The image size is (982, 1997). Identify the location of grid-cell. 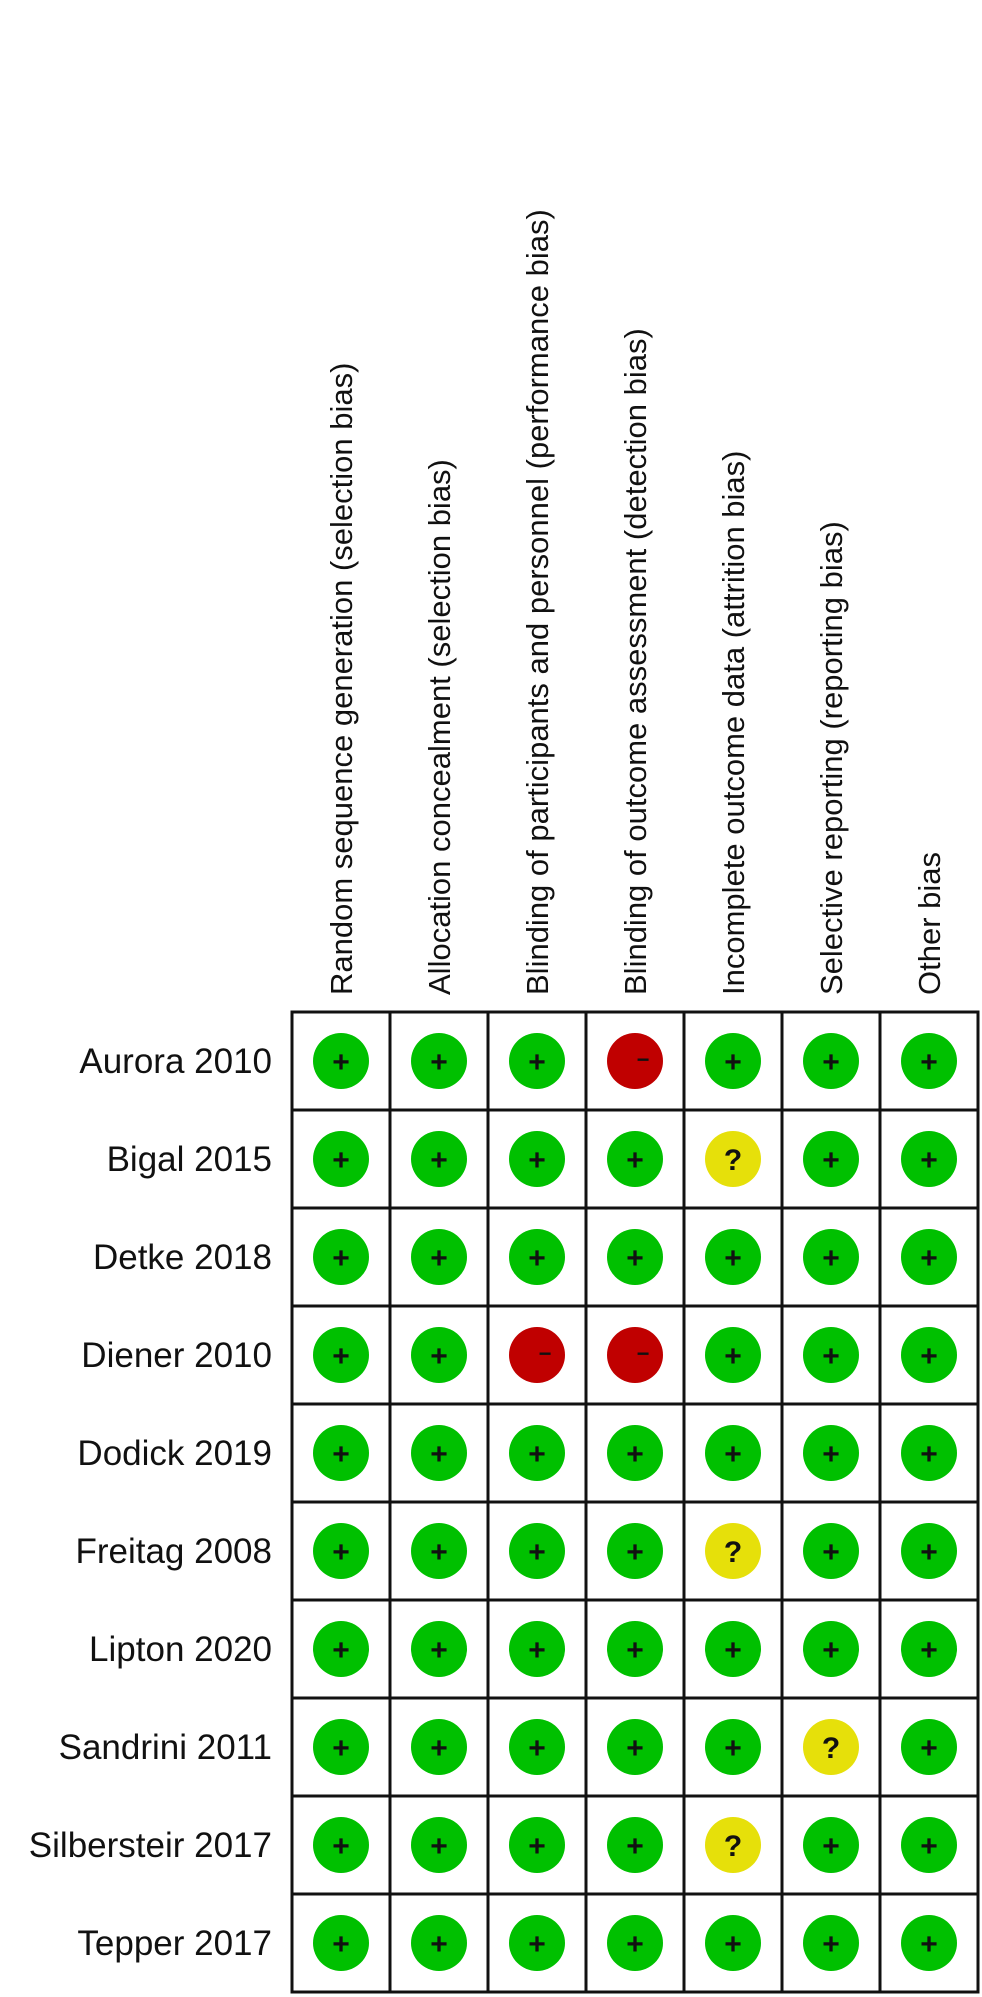
(733, 1159).